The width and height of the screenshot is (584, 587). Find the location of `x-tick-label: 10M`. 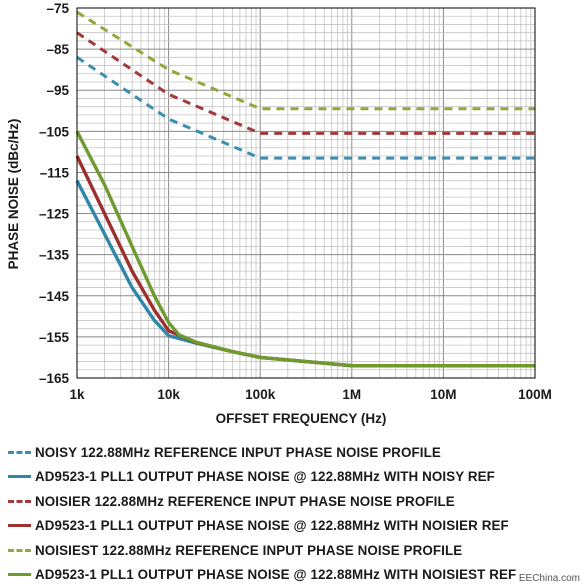

x-tick-label: 10M is located at coordinates (443, 394).